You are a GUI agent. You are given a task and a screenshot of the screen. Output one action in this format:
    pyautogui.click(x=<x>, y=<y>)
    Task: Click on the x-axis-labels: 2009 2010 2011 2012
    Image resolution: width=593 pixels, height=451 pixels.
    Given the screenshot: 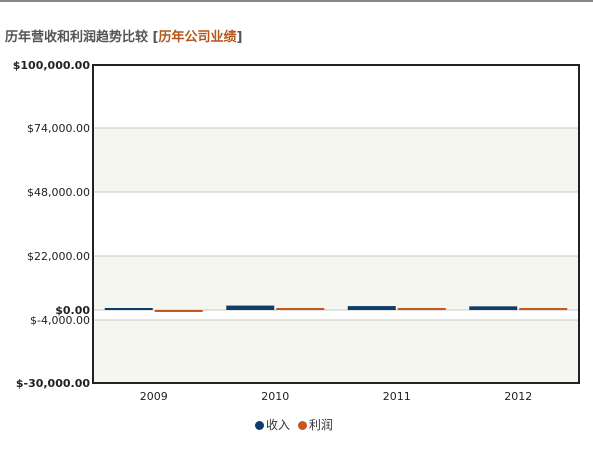 What is the action you would take?
    pyautogui.click(x=336, y=396)
    